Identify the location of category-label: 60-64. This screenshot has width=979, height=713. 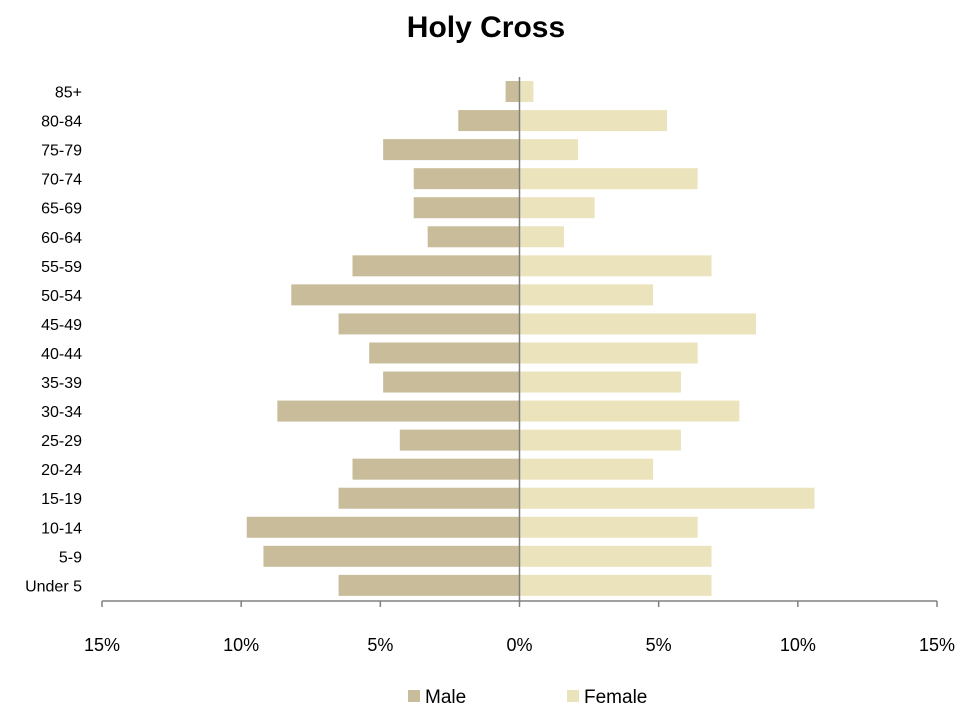
(61, 238).